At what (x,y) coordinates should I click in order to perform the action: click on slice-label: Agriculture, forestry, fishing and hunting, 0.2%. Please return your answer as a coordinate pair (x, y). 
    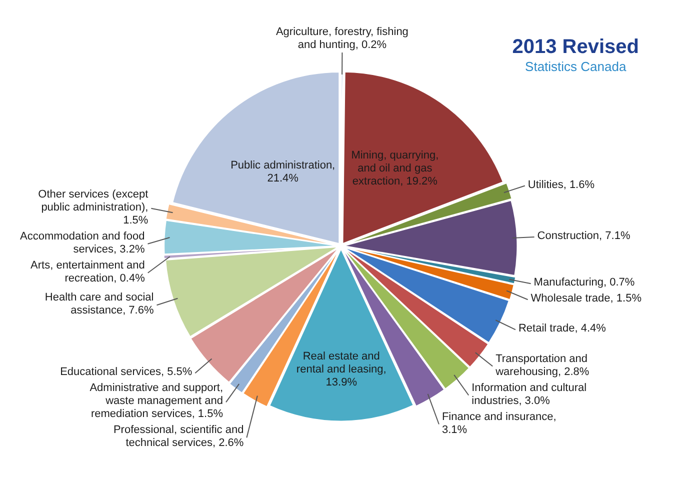
    Looking at the image, I should click on (342, 39).